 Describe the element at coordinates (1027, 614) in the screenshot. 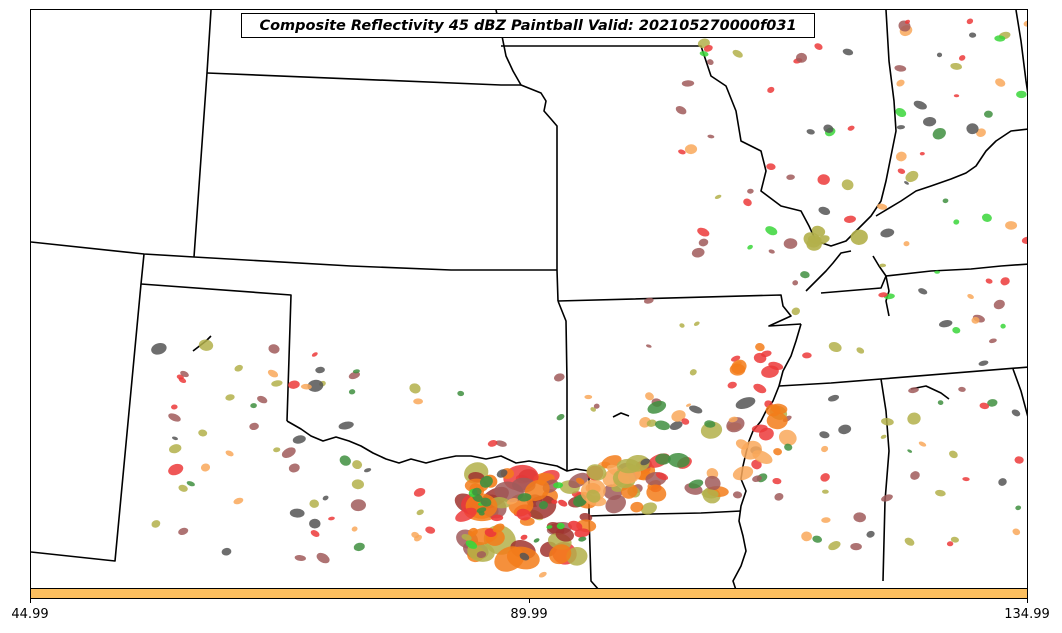

I see `colorbar-tick-label: 134.99` at that location.